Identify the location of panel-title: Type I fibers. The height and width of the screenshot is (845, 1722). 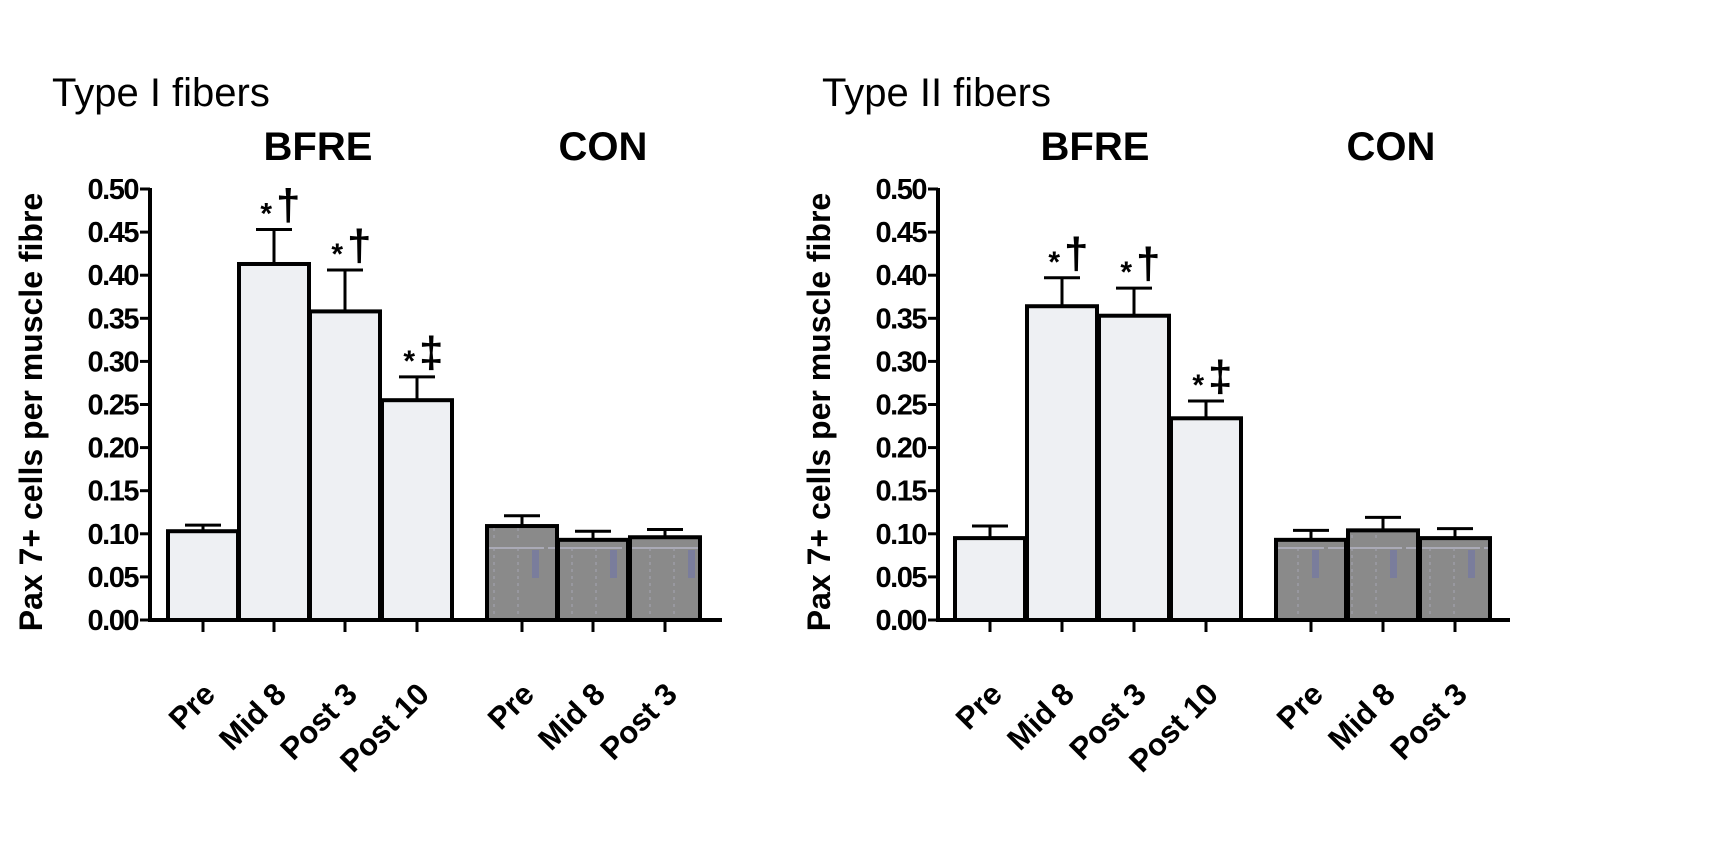
(161, 93).